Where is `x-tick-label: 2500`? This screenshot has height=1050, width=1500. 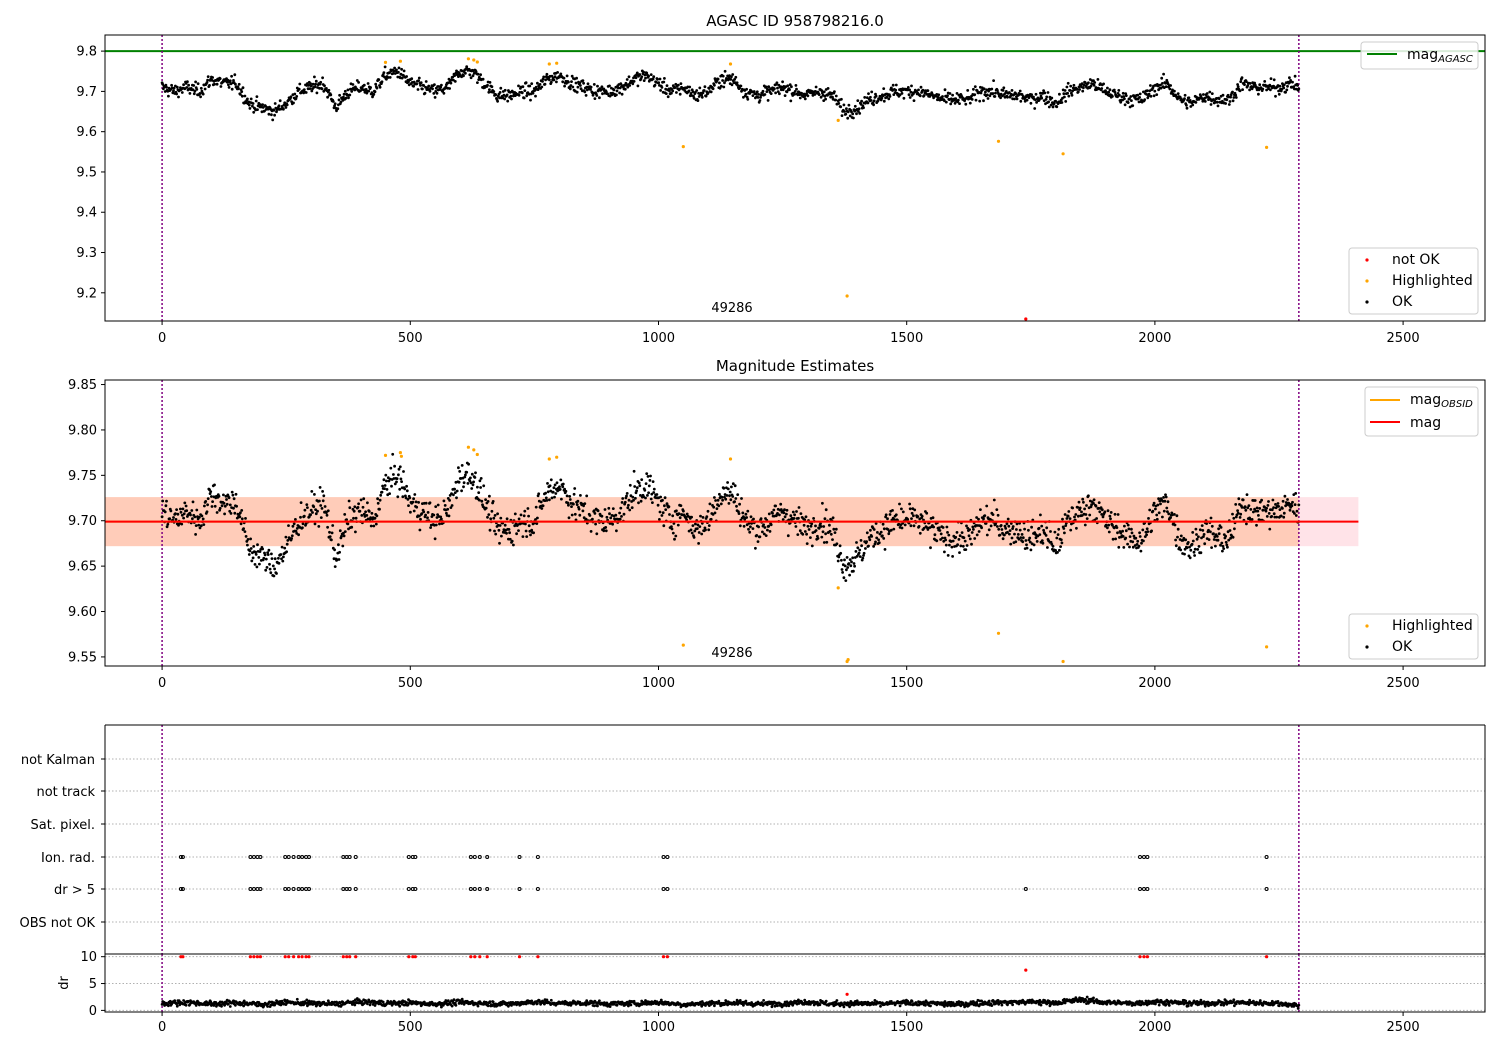 x-tick-label: 2500 is located at coordinates (1403, 338).